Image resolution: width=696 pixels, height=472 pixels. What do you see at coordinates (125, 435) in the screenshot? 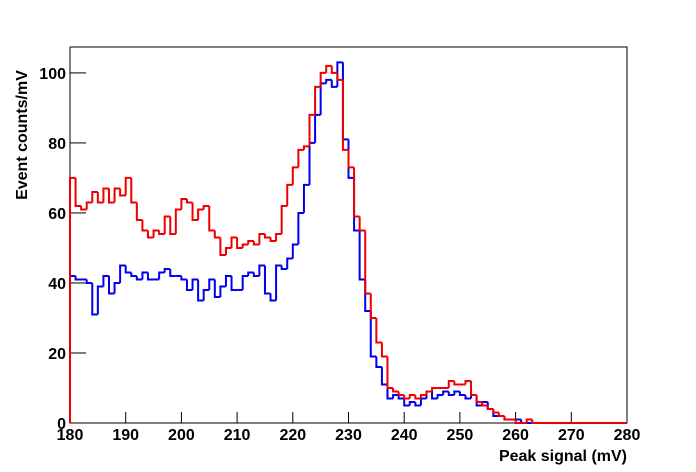
I see `x-tick-label: 190` at bounding box center [125, 435].